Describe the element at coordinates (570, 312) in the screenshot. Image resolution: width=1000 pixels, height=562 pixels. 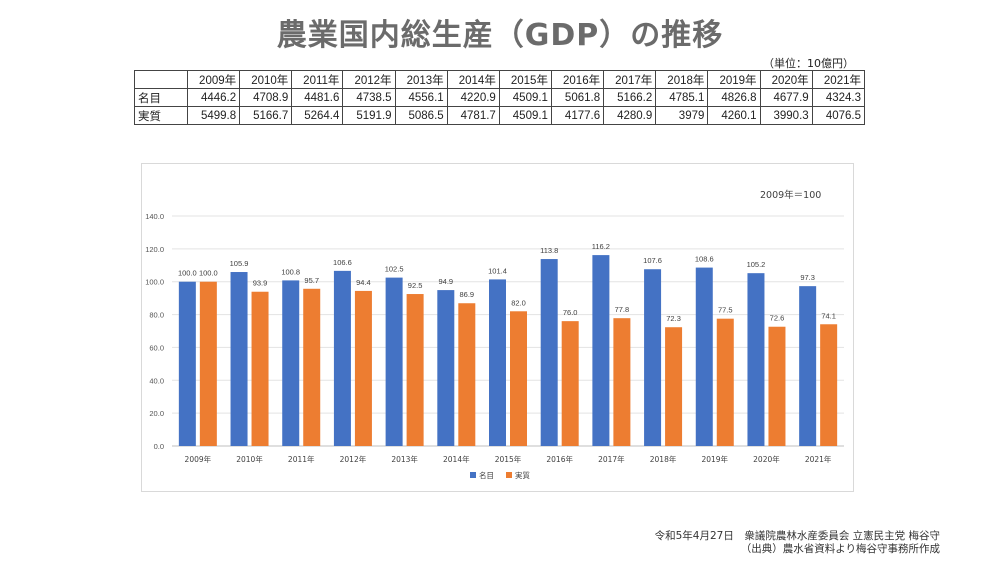
I see `data-label: 76.0` at that location.